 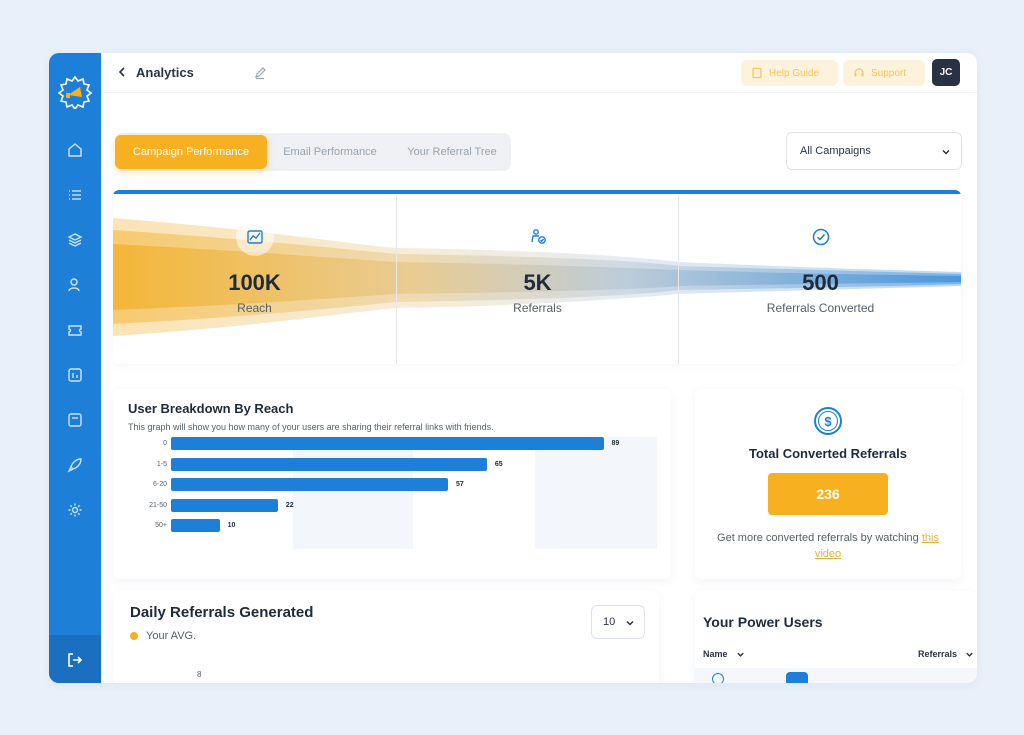 I want to click on user-avatar: JC, so click(x=946, y=72).